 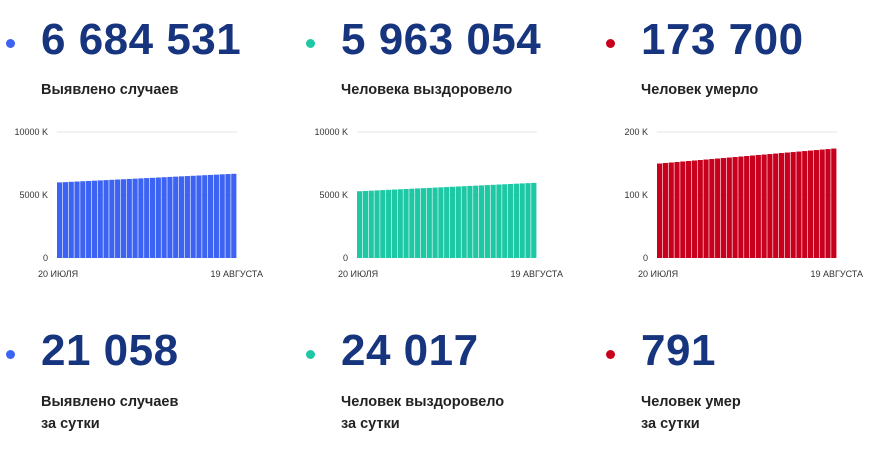 What do you see at coordinates (410, 350) in the screenshot?
I see `daily-recovered-value: 24 017` at bounding box center [410, 350].